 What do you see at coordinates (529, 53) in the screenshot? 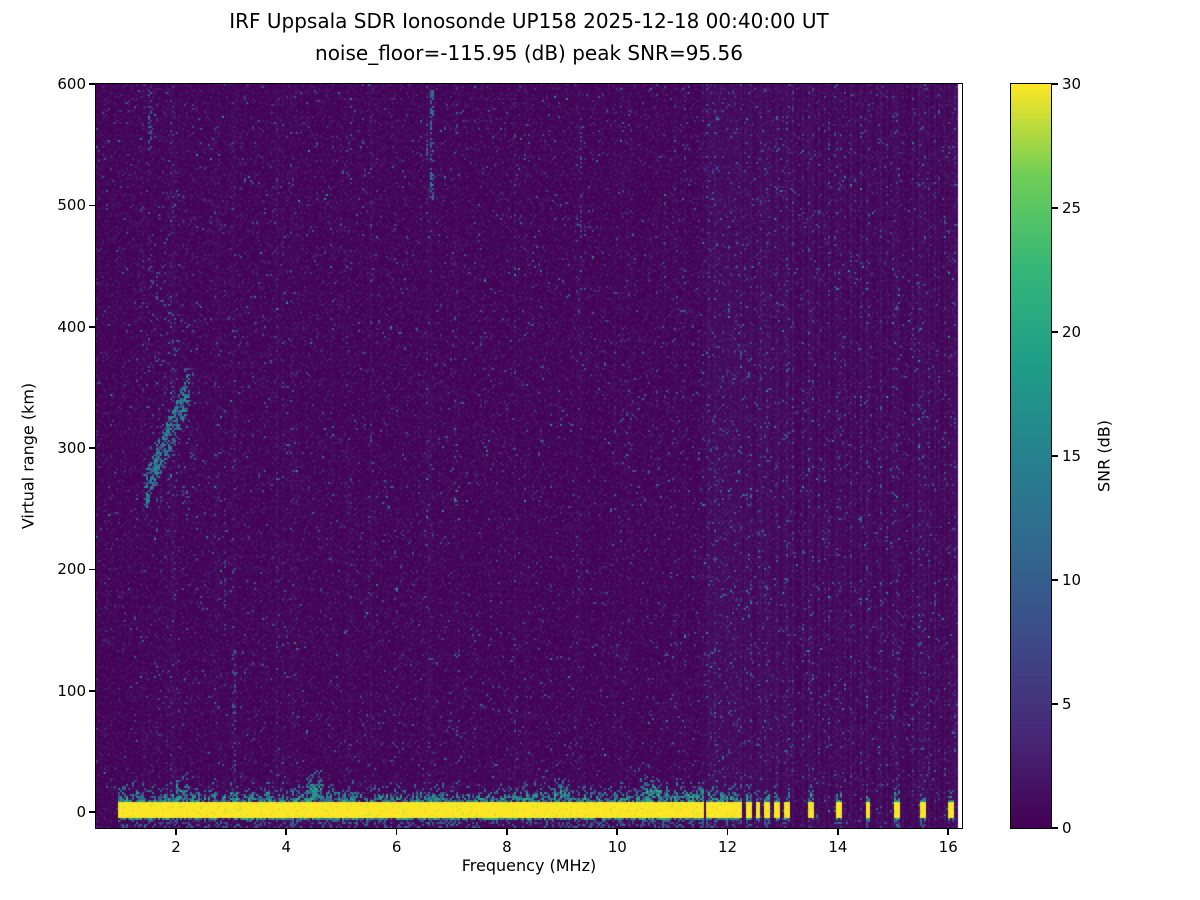
I see `chart-subtitle: noise_floor=-115.95 (dB) peak SNR=95.56` at bounding box center [529, 53].